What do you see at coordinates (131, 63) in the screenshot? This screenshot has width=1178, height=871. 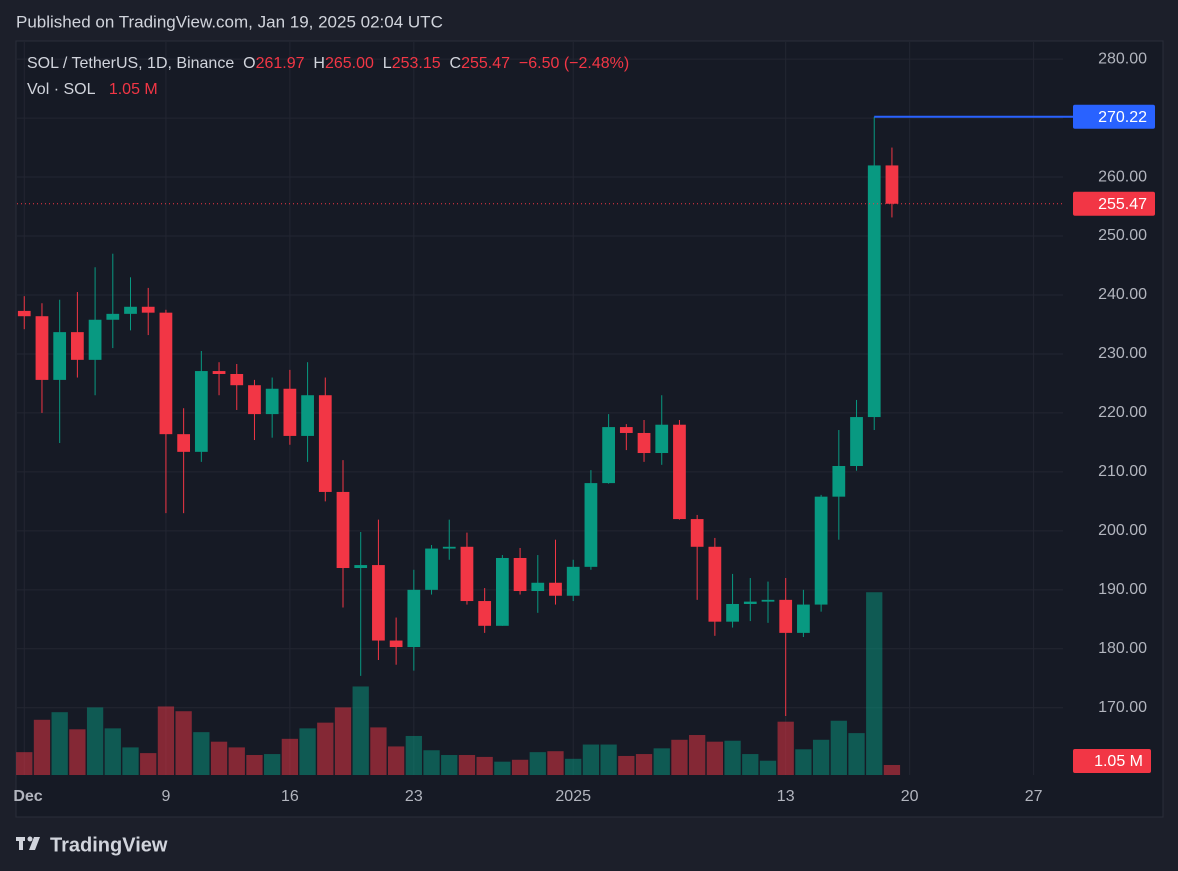 I see `symbol: SOL / TetherUS, 1D, Binance` at bounding box center [131, 63].